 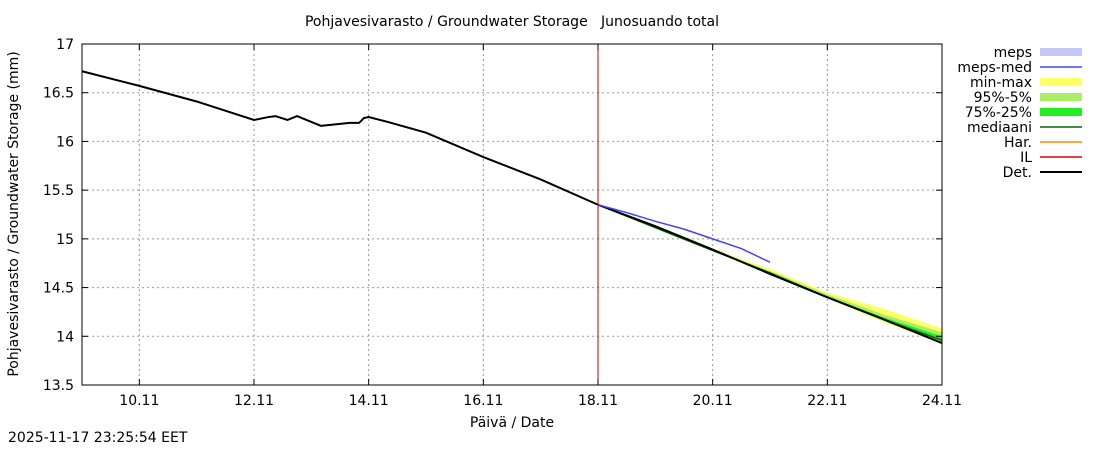 I want to click on legend-label: 95%-5%, so click(x=1003, y=98).